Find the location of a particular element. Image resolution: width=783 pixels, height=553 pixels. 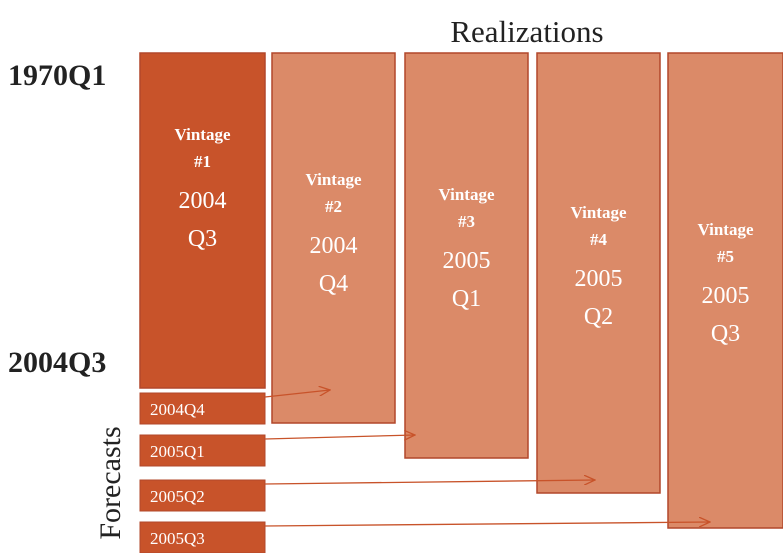

vintage-number: #3 is located at coordinates (466, 221).